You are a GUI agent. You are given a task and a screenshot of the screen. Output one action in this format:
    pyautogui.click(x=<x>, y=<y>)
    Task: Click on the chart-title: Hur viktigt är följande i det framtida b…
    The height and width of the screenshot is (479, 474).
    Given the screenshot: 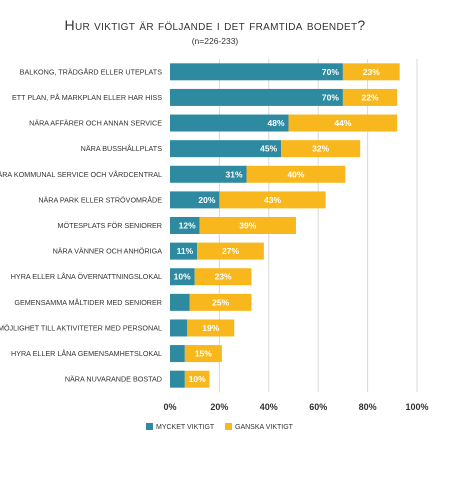 What is the action you would take?
    pyautogui.click(x=215, y=25)
    